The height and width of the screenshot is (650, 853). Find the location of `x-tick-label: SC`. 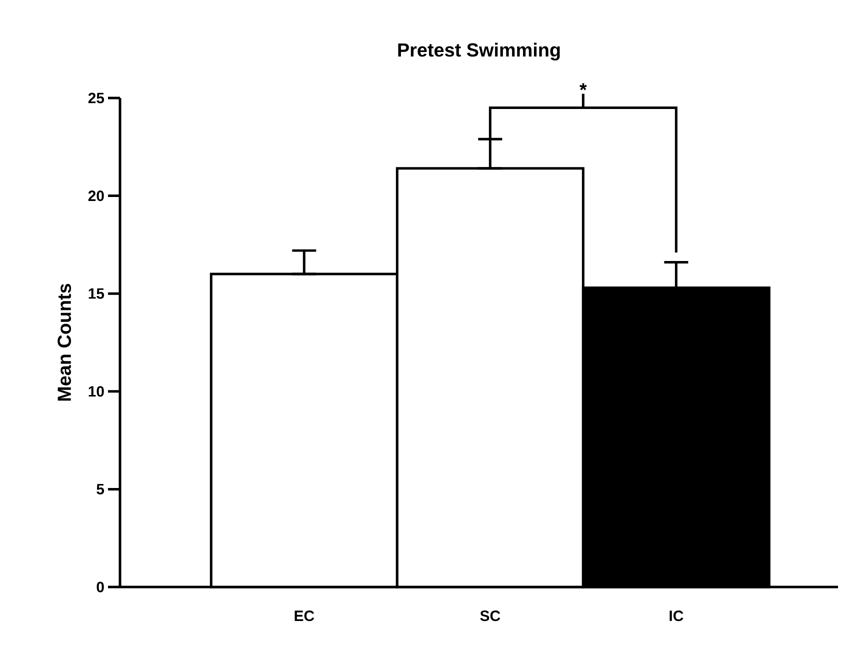

x-tick-label: SC is located at coordinates (490, 616).